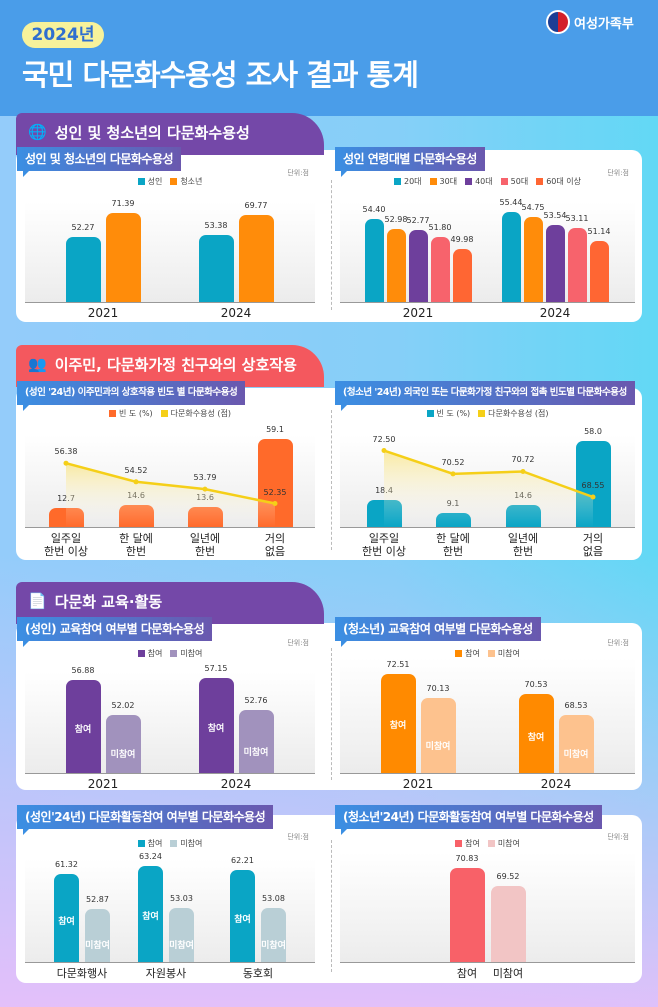 This screenshot has width=658, height=1007. Describe the element at coordinates (150, 857) in the screenshot. I see `value-label: 63.24` at that location.